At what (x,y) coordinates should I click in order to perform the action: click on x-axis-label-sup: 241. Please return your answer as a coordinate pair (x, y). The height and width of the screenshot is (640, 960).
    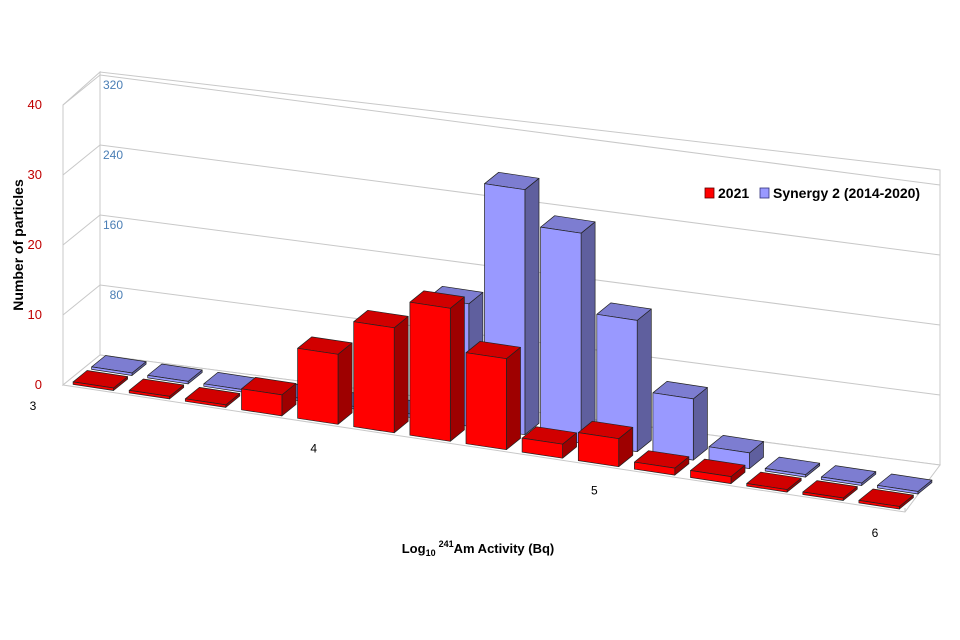
    Looking at the image, I should click on (446, 544).